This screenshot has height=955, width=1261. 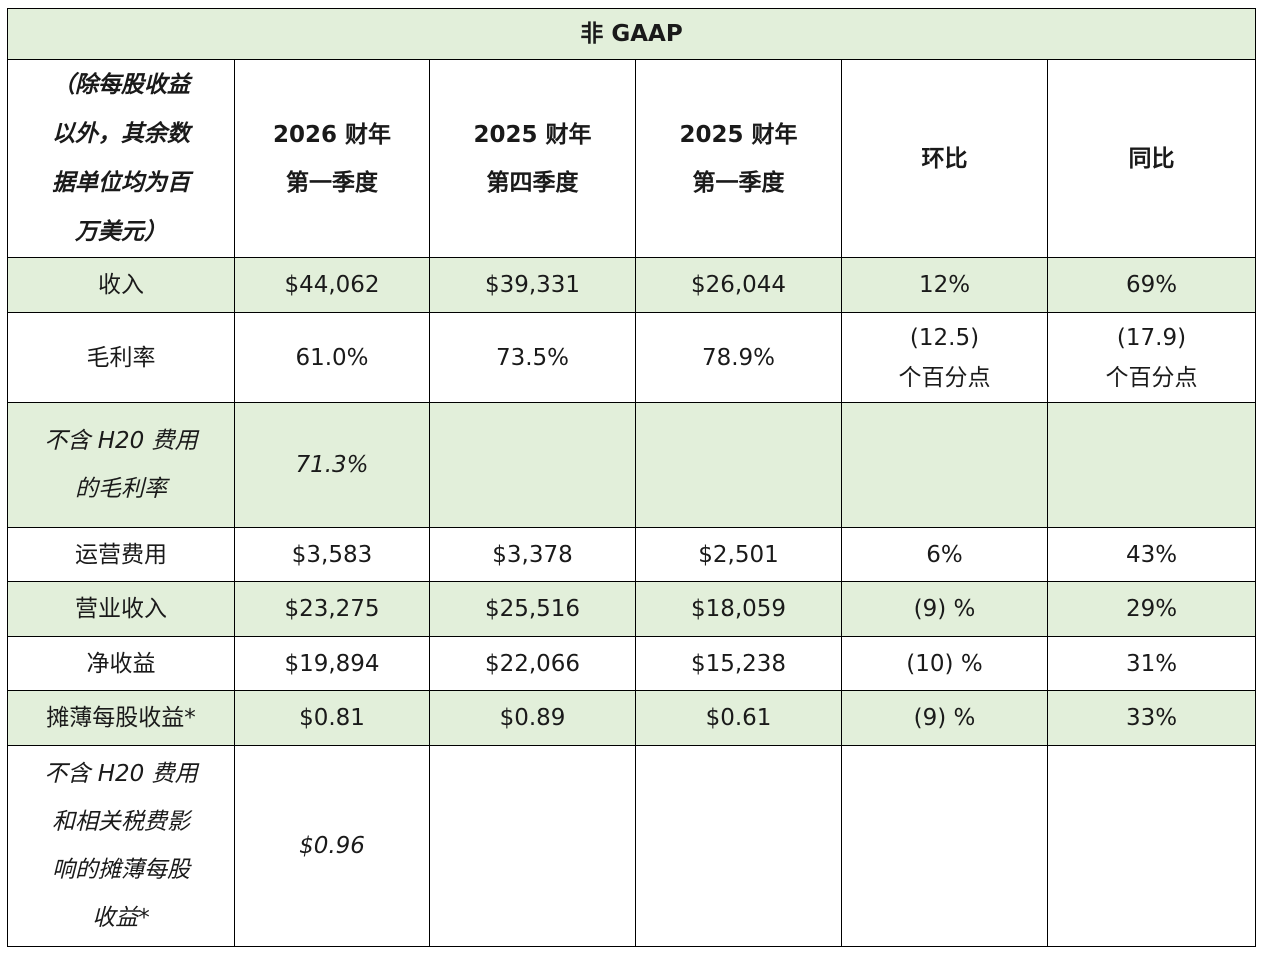 What do you see at coordinates (1151, 158) in the screenshot?
I see `header-yoy: 同比` at bounding box center [1151, 158].